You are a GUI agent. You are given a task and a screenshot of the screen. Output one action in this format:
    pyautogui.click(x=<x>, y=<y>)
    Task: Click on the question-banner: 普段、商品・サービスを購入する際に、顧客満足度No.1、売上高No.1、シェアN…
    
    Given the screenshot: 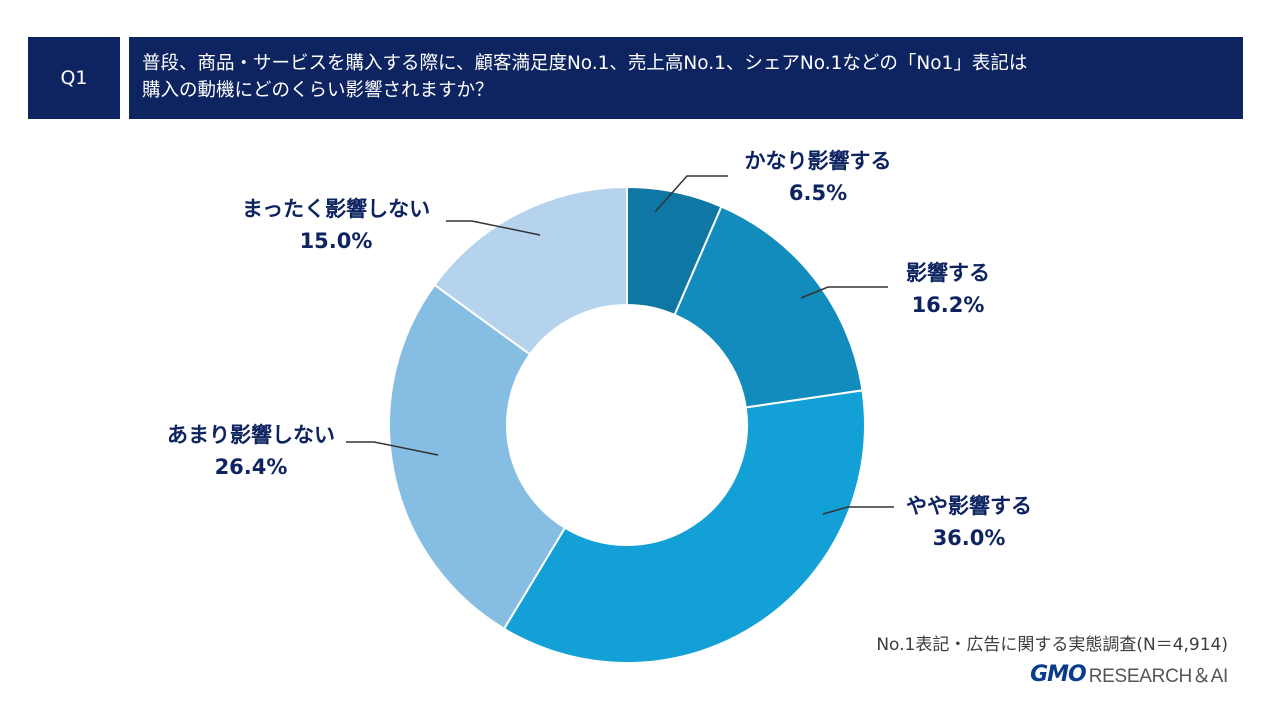 What is the action you would take?
    pyautogui.click(x=686, y=78)
    